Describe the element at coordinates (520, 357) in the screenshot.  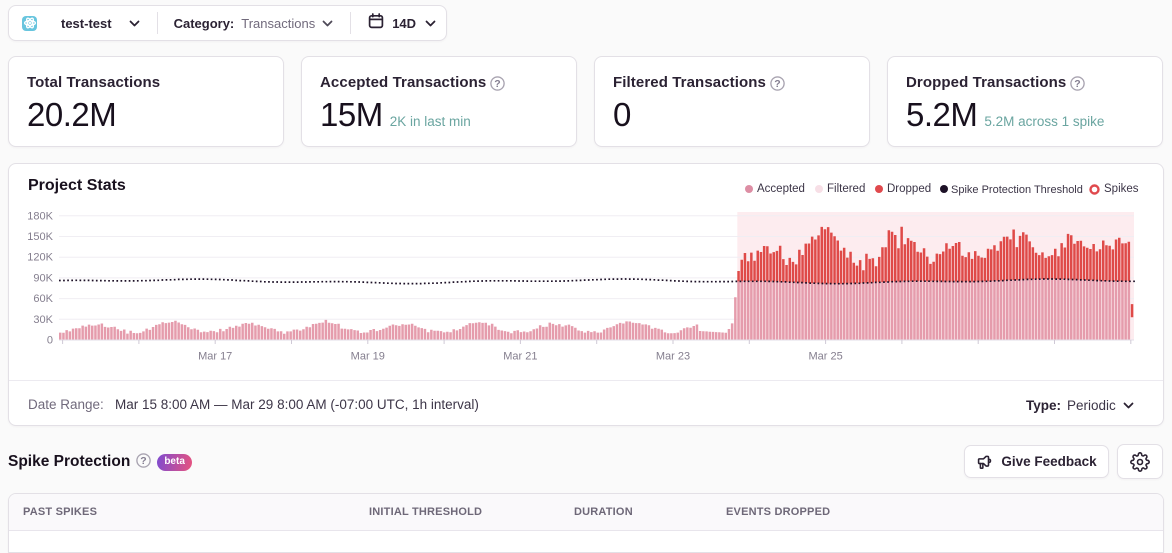
I see `svg-text: Mar 21` at that location.